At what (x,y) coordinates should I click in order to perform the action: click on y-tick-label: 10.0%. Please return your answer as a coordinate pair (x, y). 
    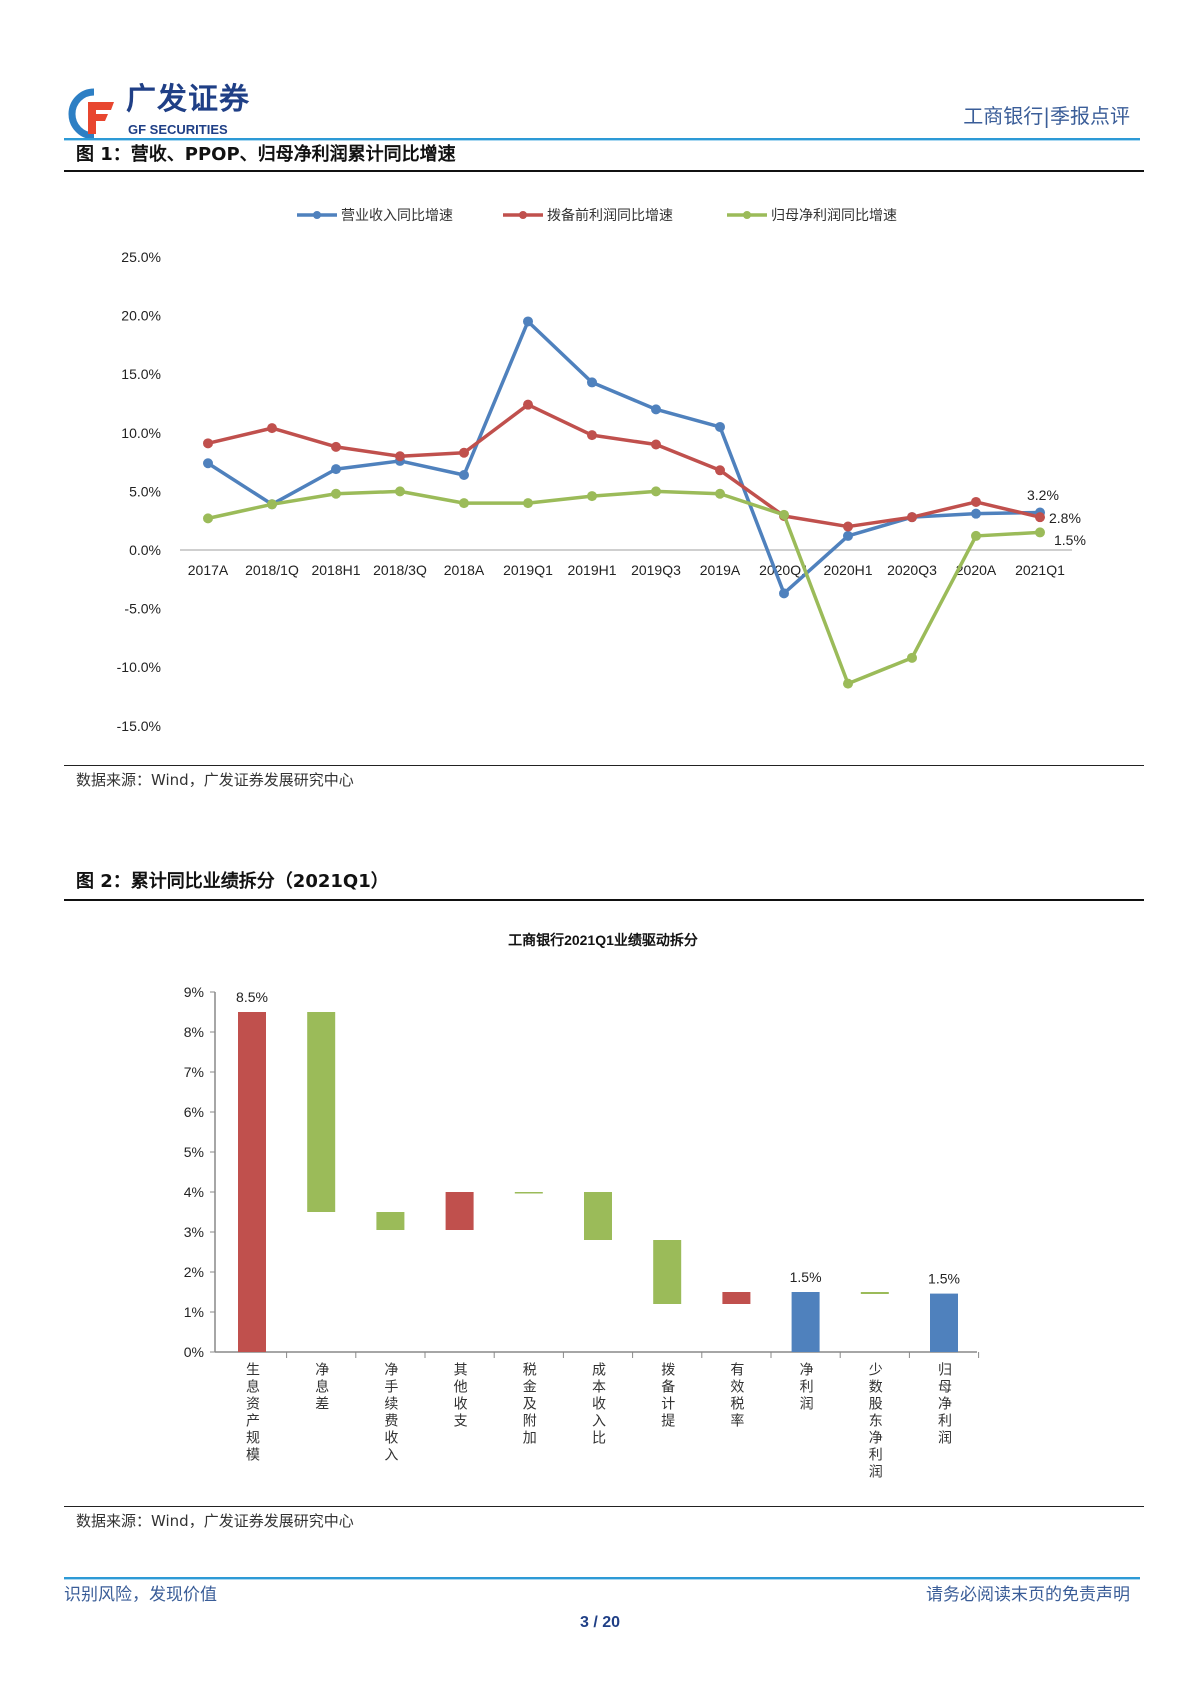
    Looking at the image, I should click on (141, 433).